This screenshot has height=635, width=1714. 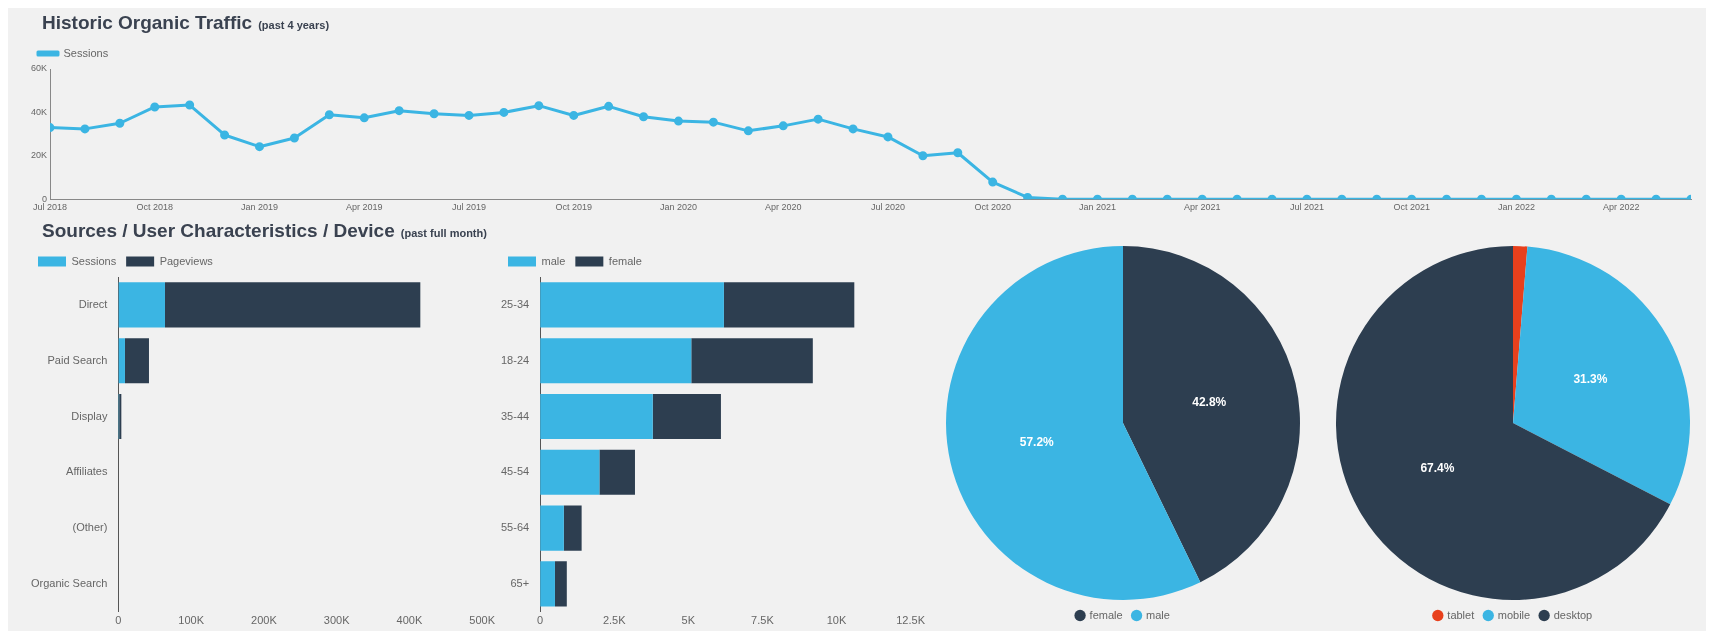 What do you see at coordinates (147, 22) in the screenshot?
I see `chart-title: Historic Organic Traffic` at bounding box center [147, 22].